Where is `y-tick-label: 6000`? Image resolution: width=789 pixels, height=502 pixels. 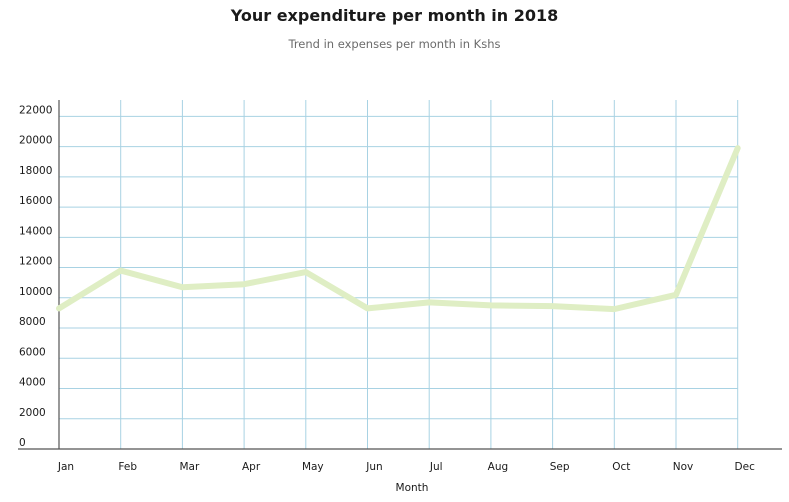 y-tick-label: 6000 is located at coordinates (32, 352).